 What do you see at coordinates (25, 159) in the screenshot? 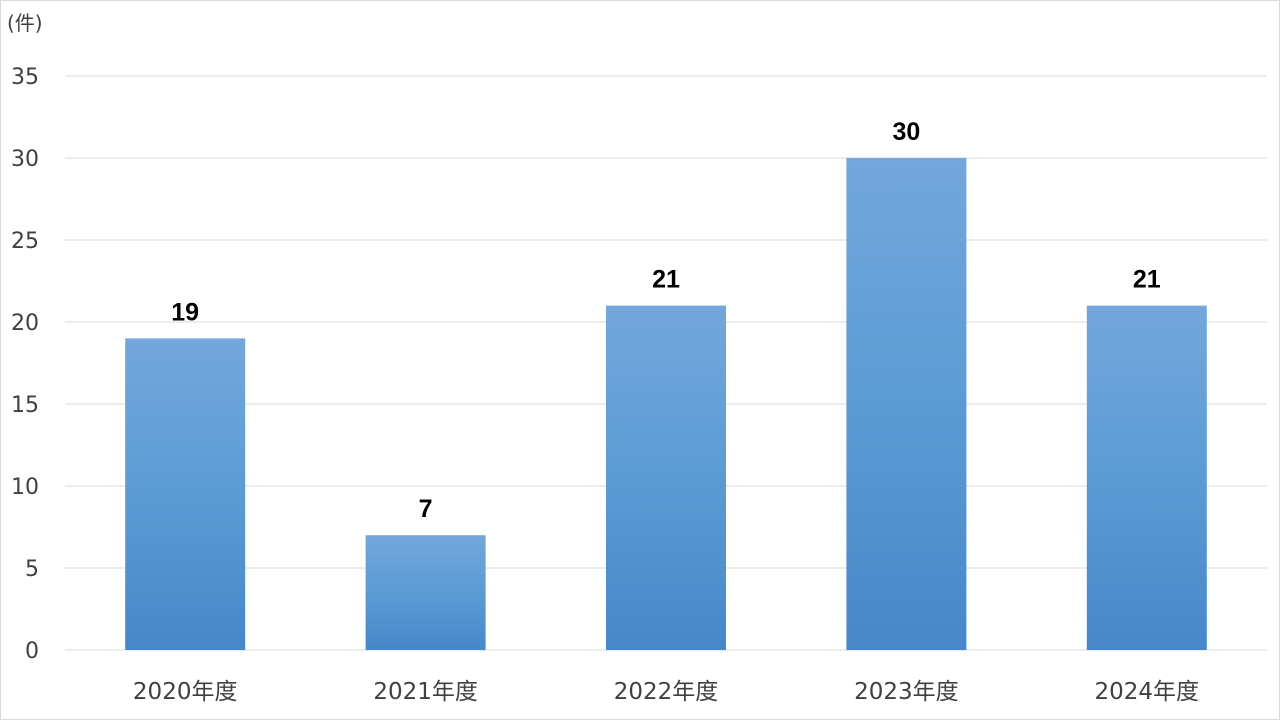
I see `y-tick-label: 30` at bounding box center [25, 159].